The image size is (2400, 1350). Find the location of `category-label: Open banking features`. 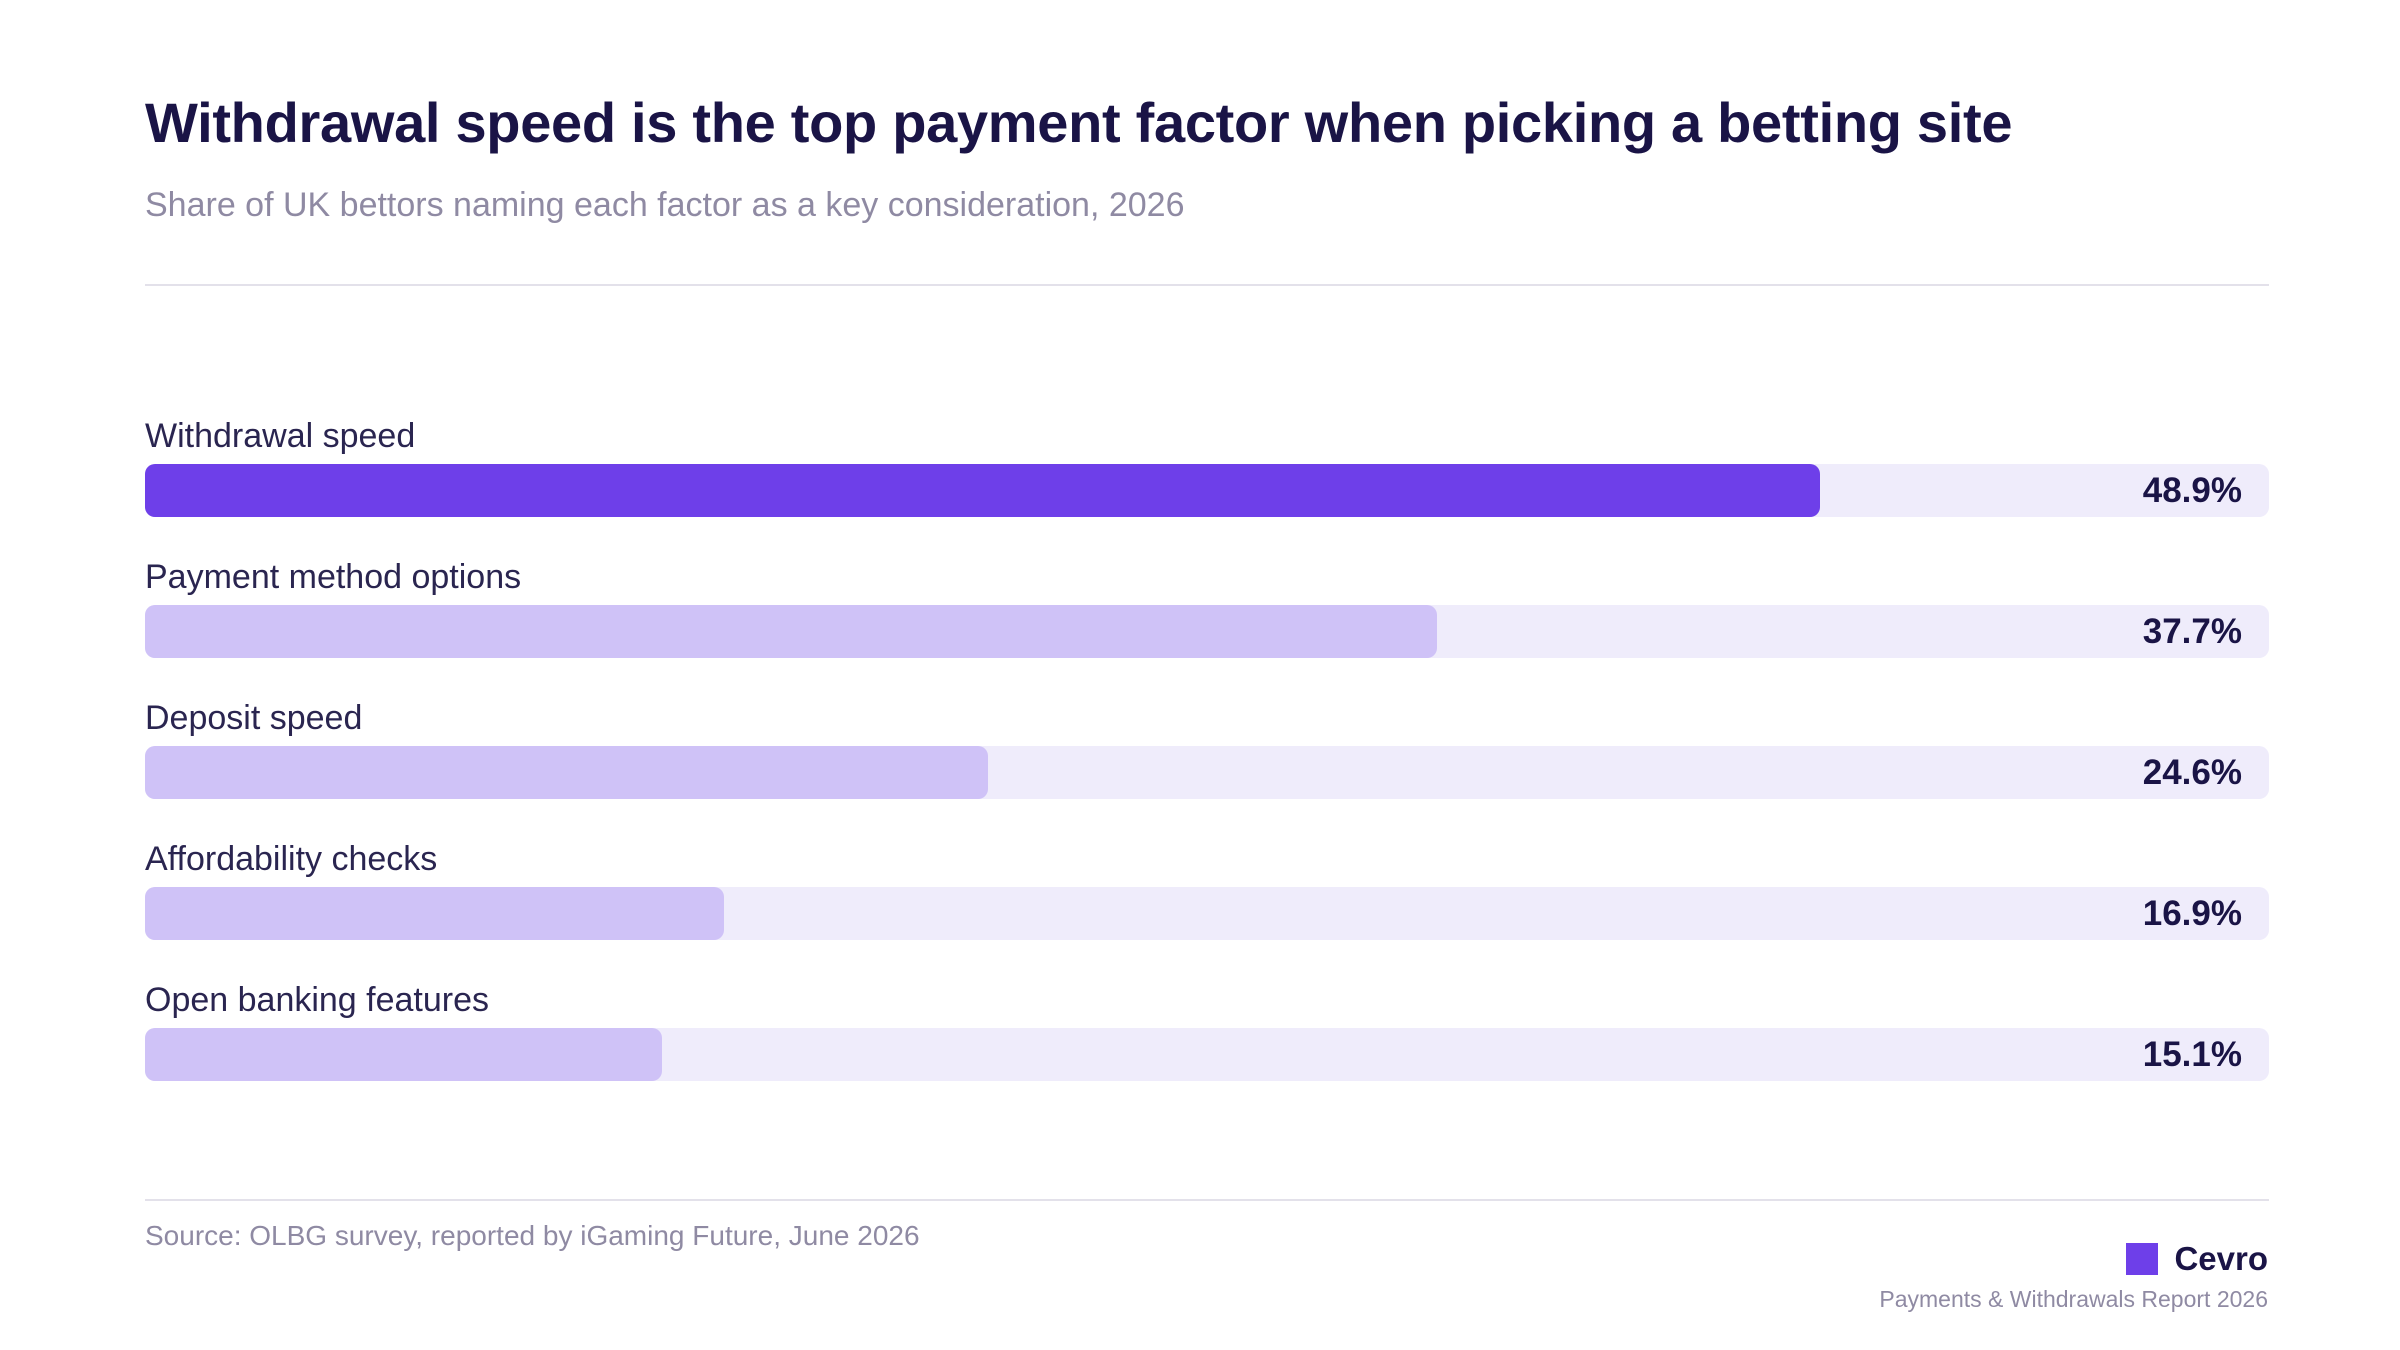

category-label: Open banking features is located at coordinates (317, 1000).